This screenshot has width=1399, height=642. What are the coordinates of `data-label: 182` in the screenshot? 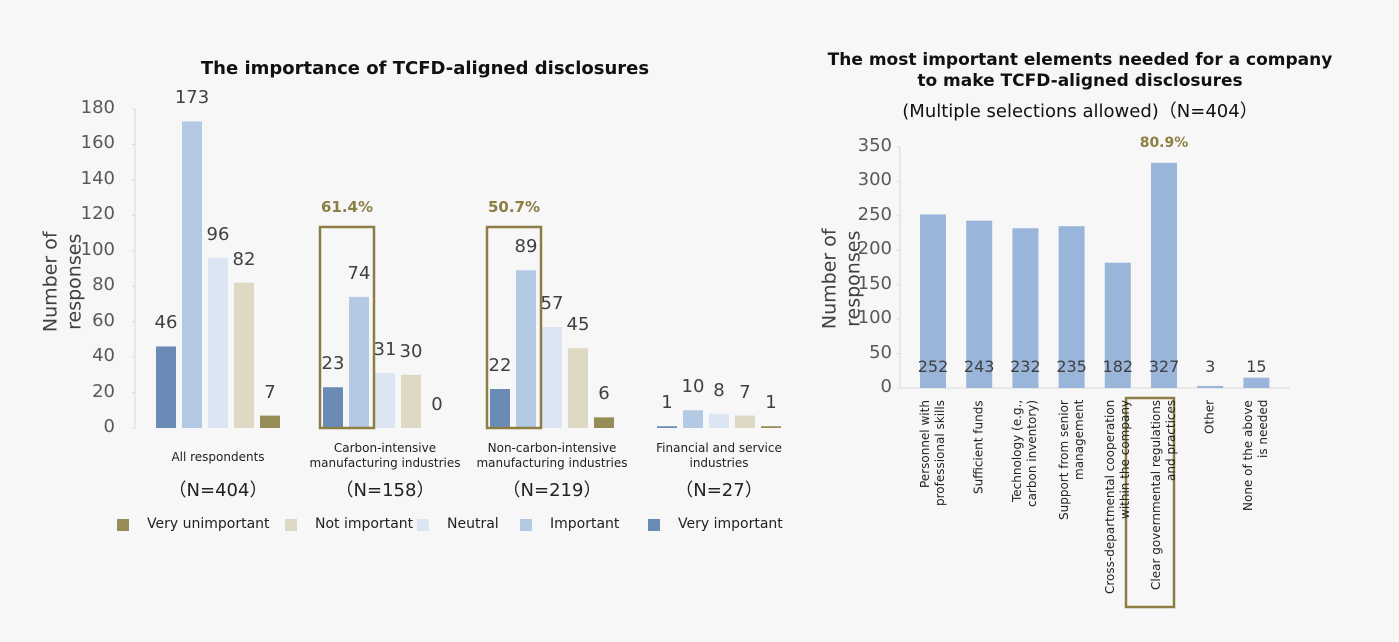 It's located at (1118, 366).